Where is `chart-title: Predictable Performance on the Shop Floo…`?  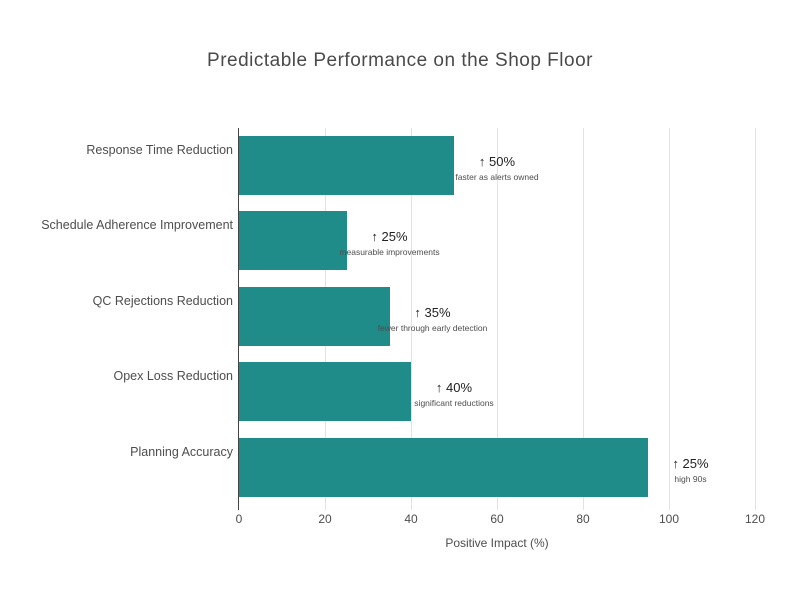
chart-title: Predictable Performance on the Shop Floo… is located at coordinates (400, 60).